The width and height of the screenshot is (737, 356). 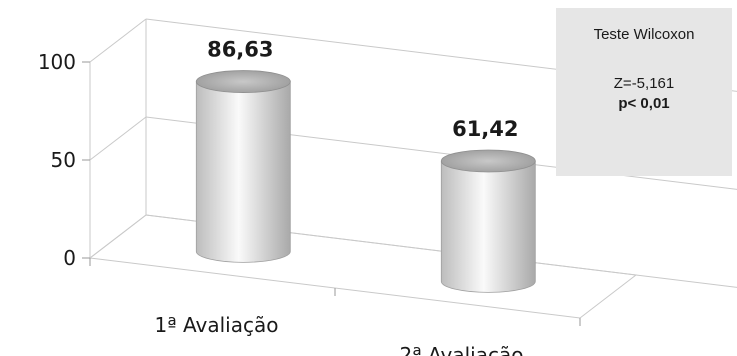 I want to click on category-labels: 1ª Avaliação 2ª Avaliação, so click(x=339, y=334).